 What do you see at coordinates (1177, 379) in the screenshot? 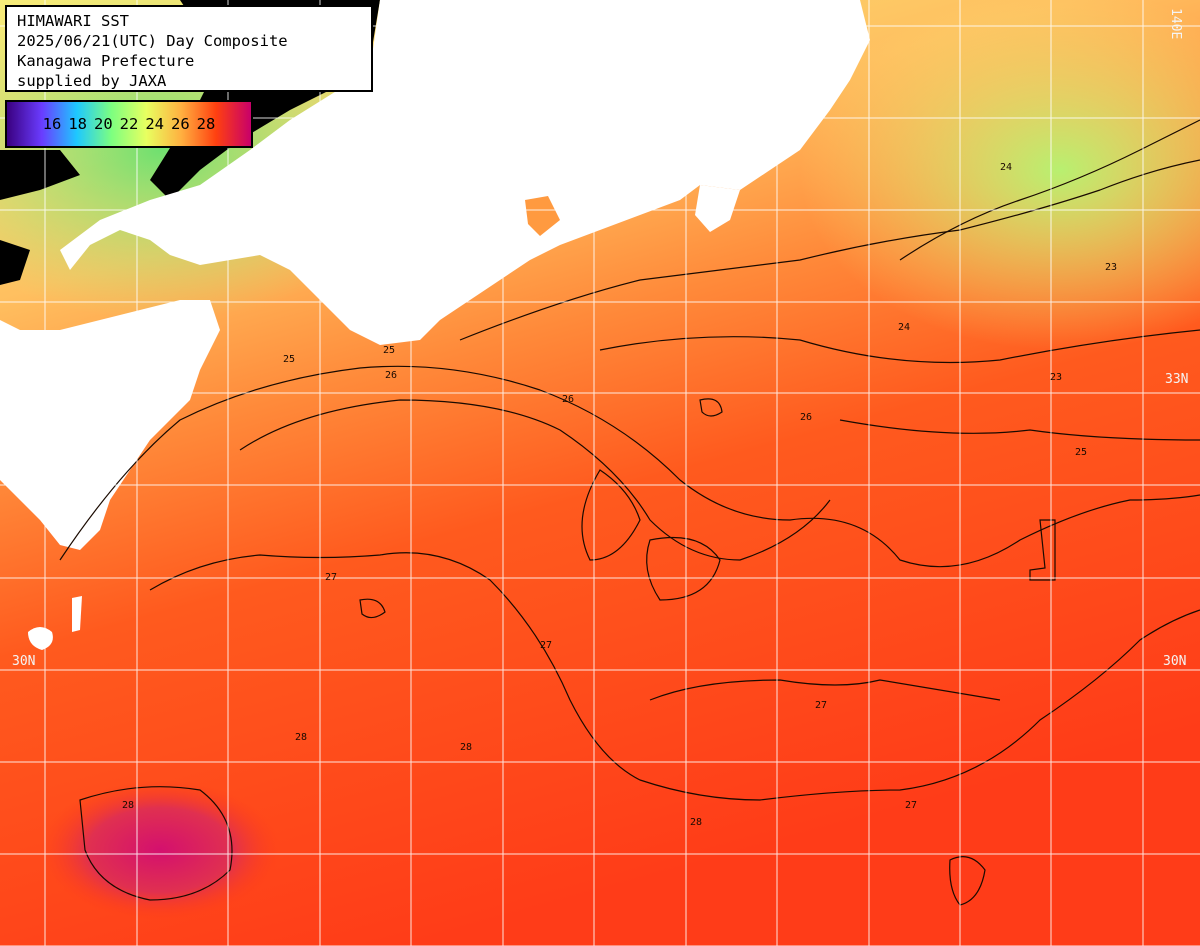
I see `latitude-label-33n: 33N` at bounding box center [1177, 379].